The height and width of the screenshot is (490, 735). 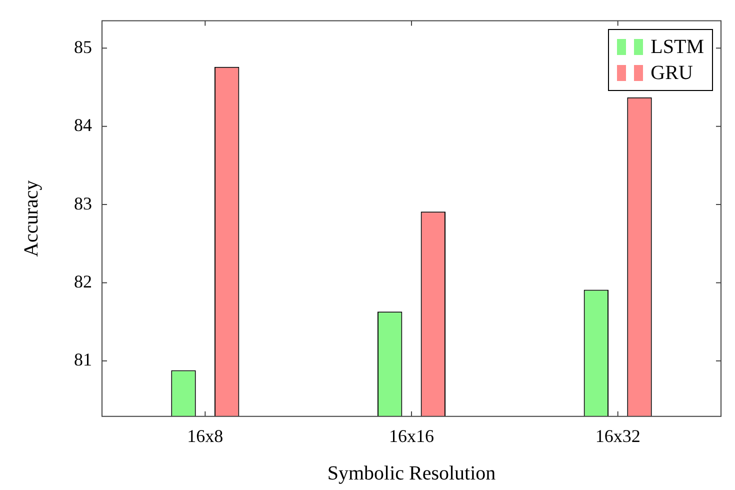 What do you see at coordinates (83, 203) in the screenshot?
I see `y-tick-label: 83` at bounding box center [83, 203].